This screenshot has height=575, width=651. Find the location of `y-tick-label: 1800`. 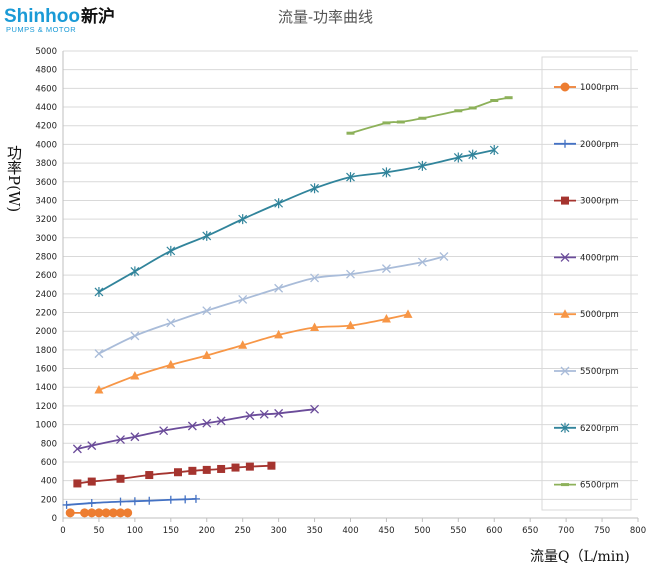

y-tick-label: 1800 is located at coordinates (46, 351).